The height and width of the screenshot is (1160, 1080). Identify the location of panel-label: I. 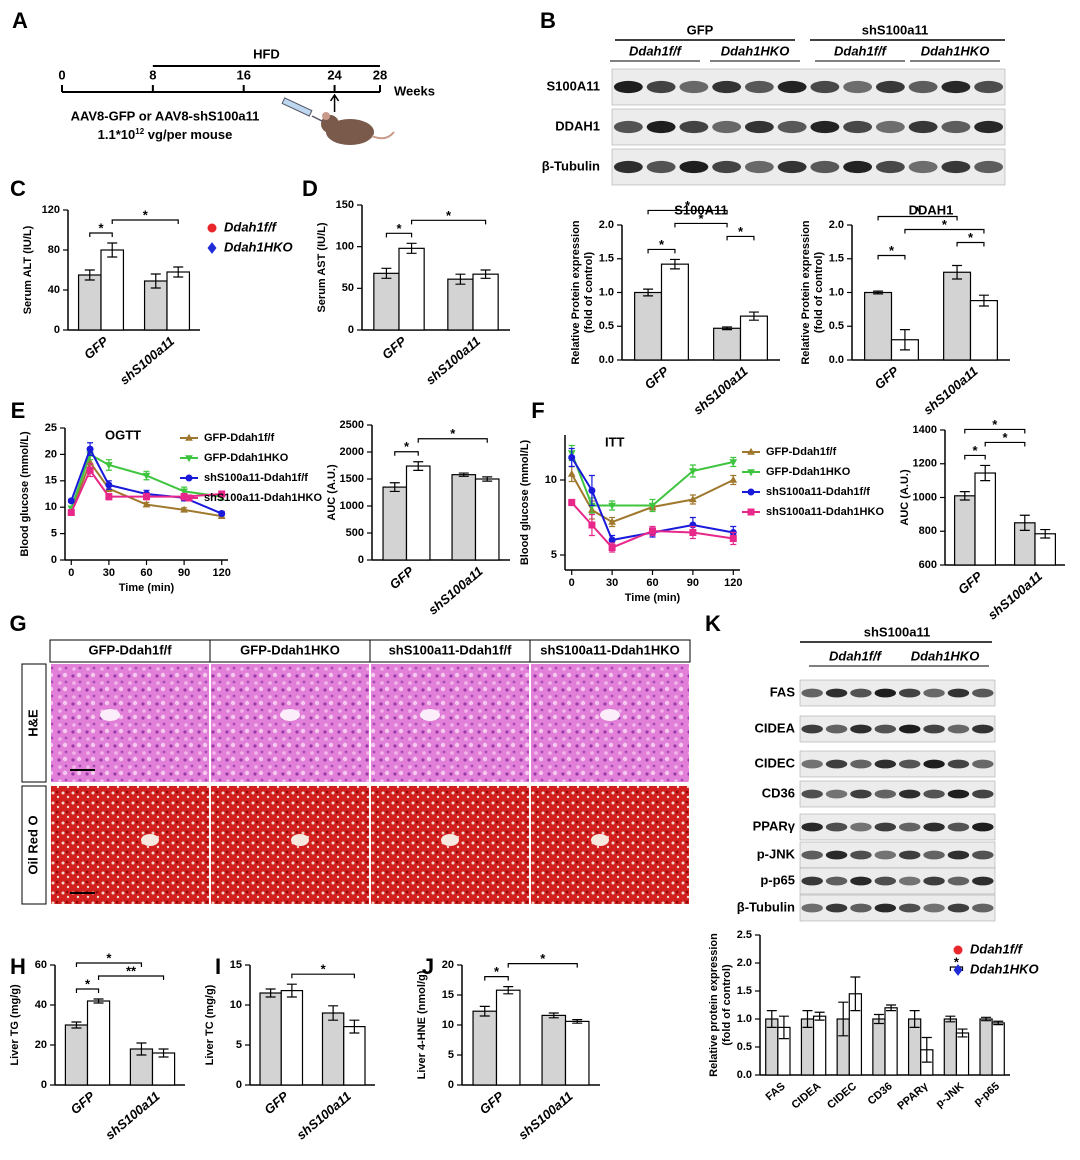
(218, 966).